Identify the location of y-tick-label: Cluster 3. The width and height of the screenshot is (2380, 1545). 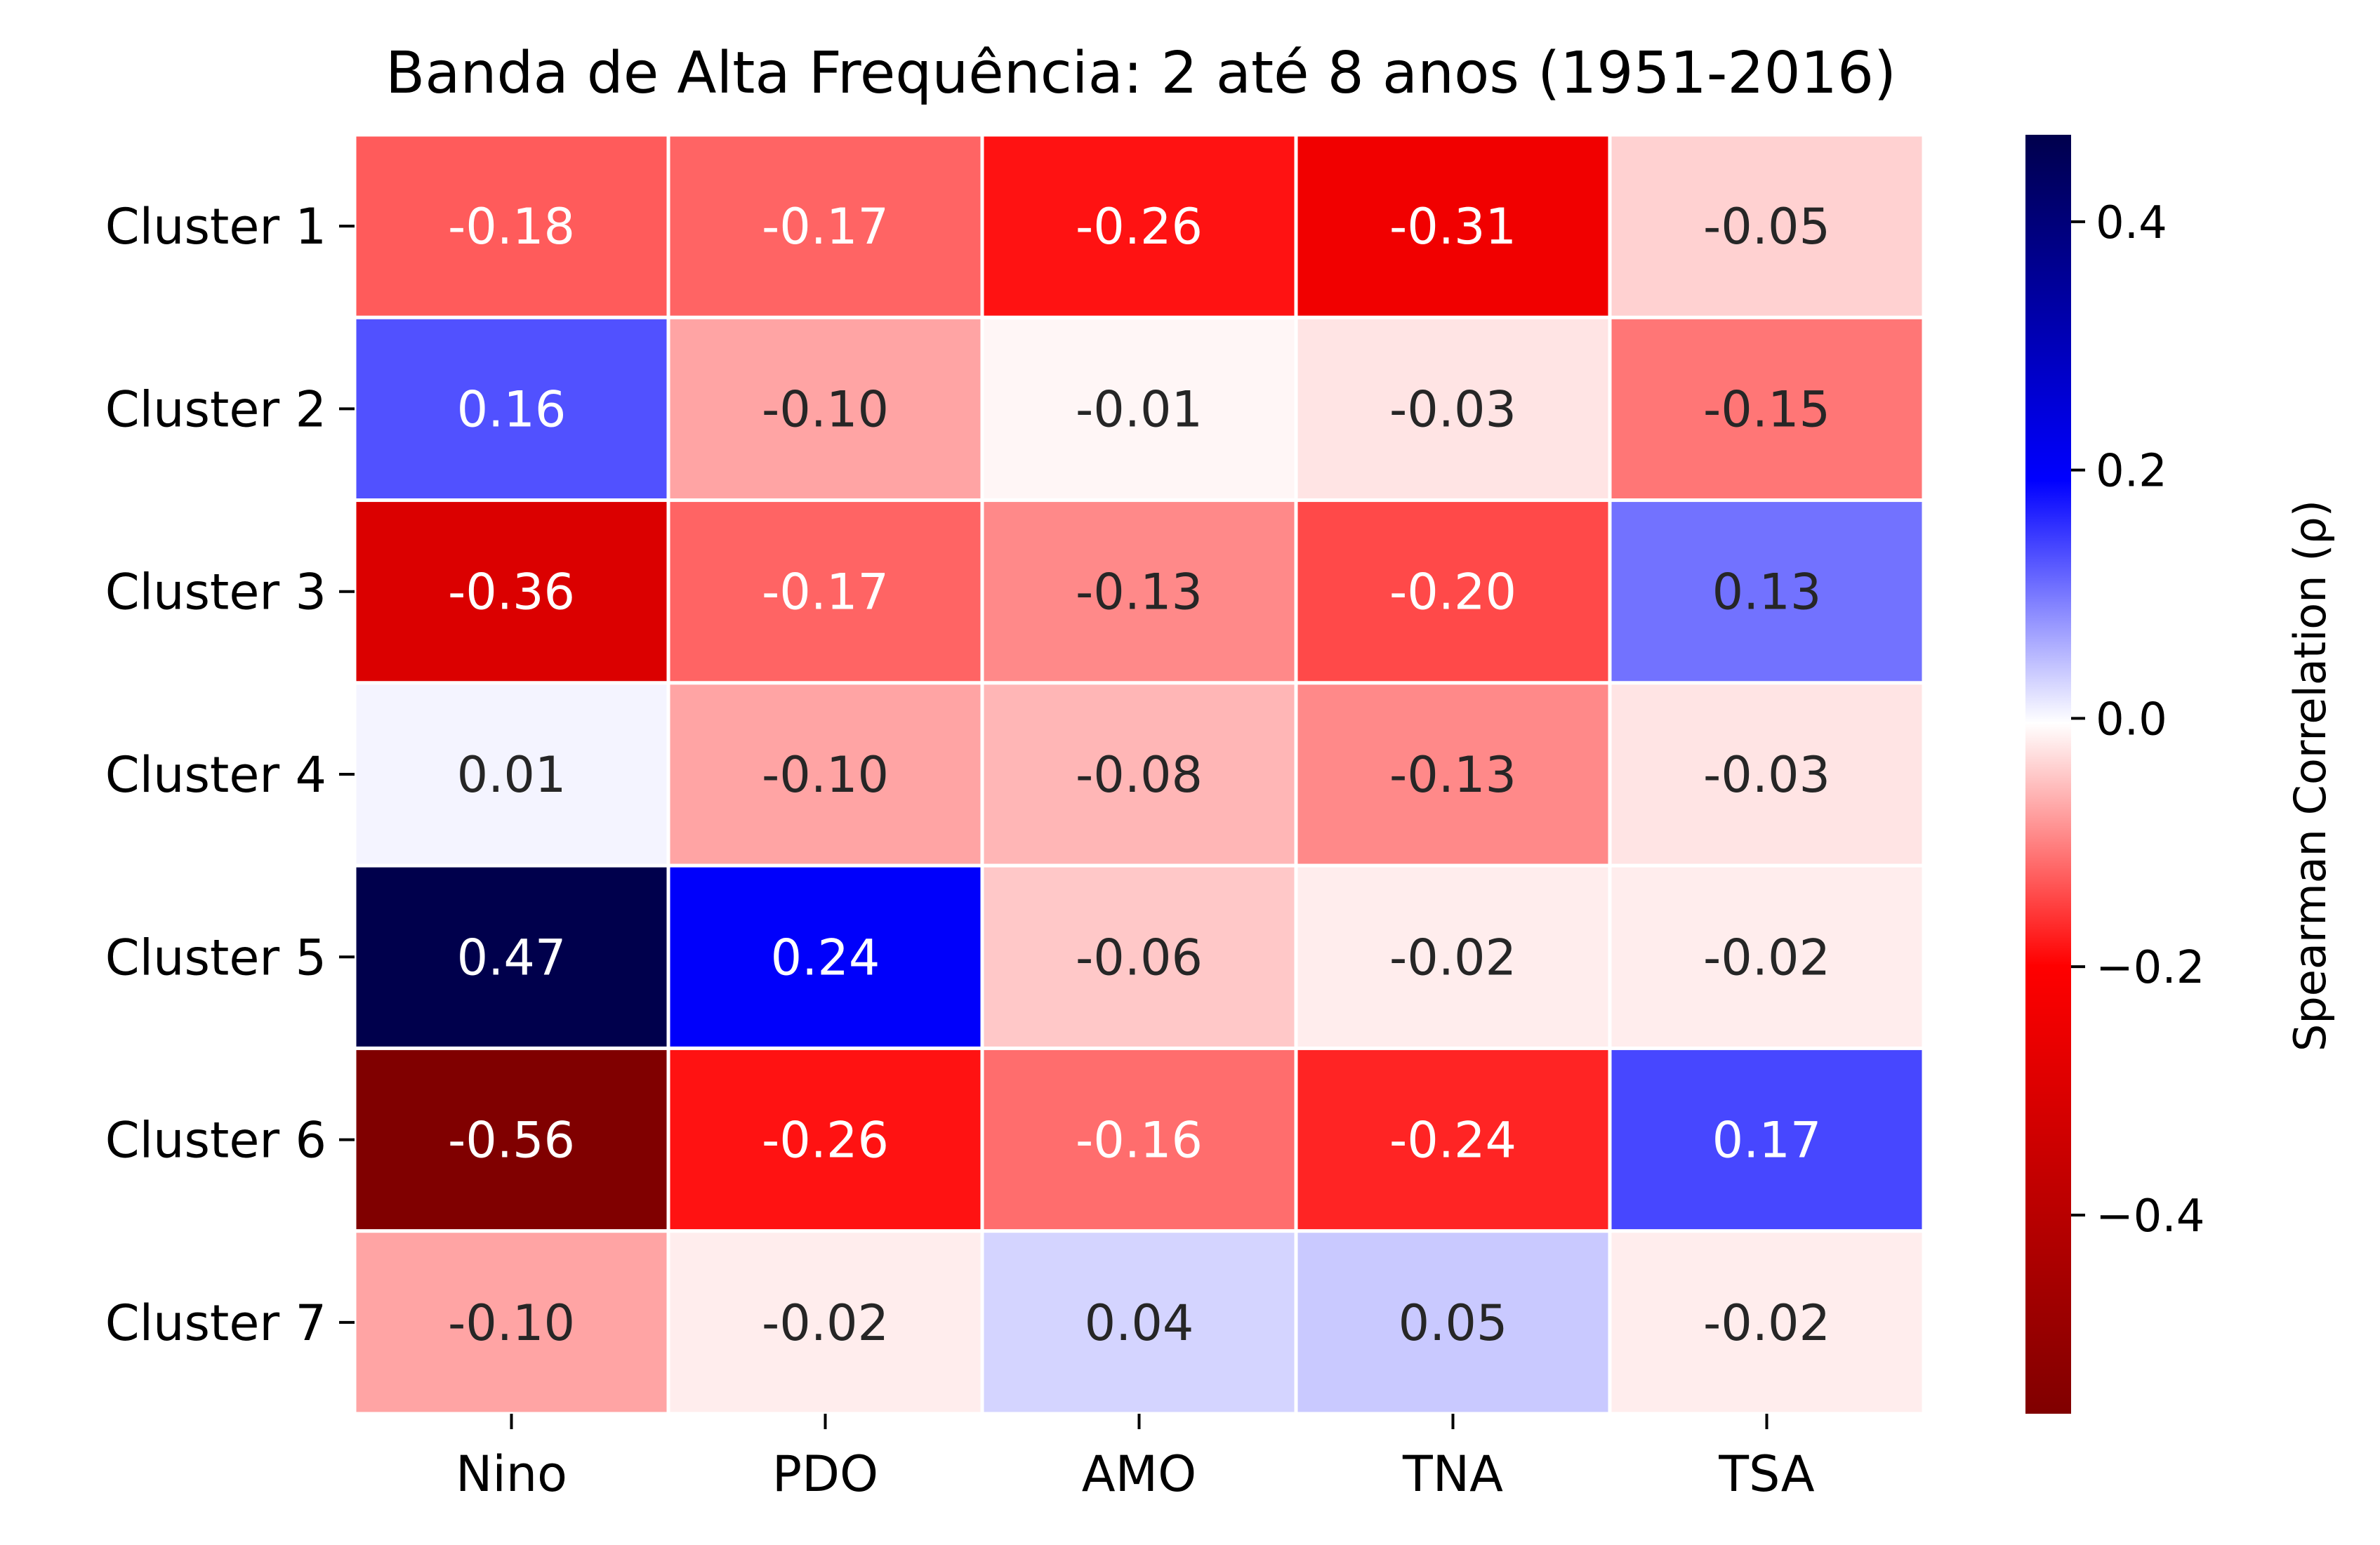
(216, 592).